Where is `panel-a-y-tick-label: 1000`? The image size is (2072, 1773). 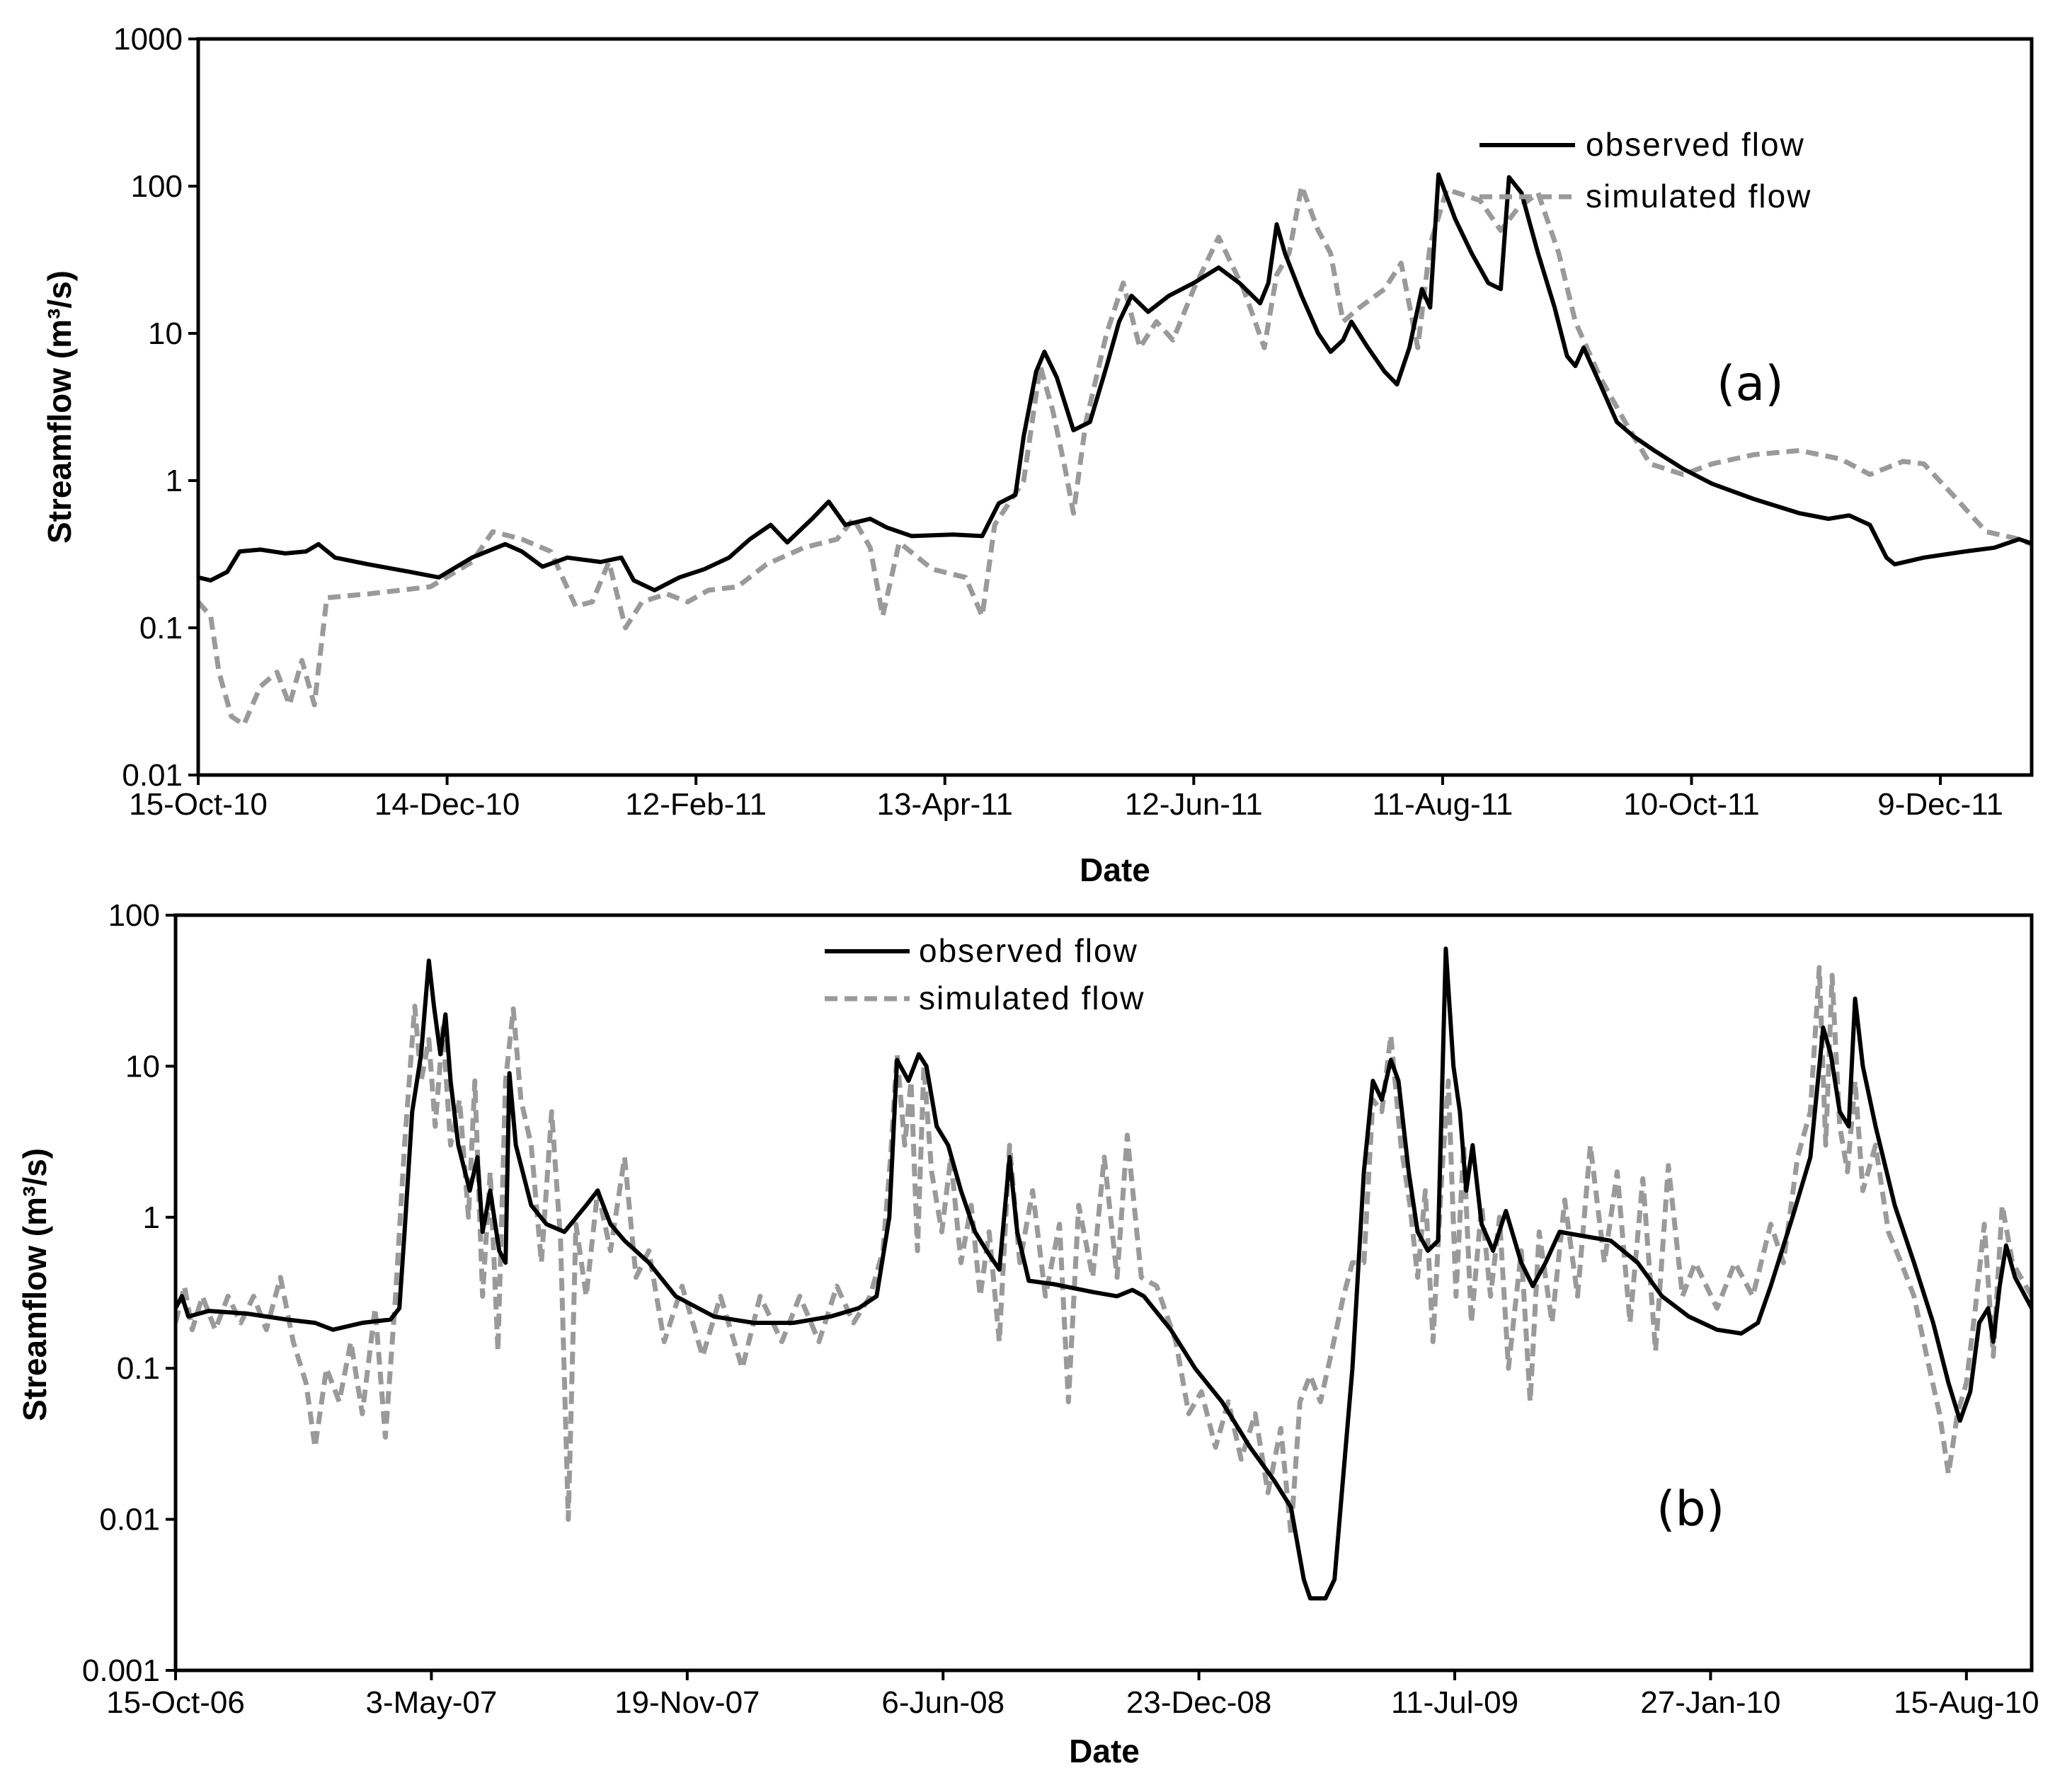
panel-a-y-tick-label: 1000 is located at coordinates (148, 39).